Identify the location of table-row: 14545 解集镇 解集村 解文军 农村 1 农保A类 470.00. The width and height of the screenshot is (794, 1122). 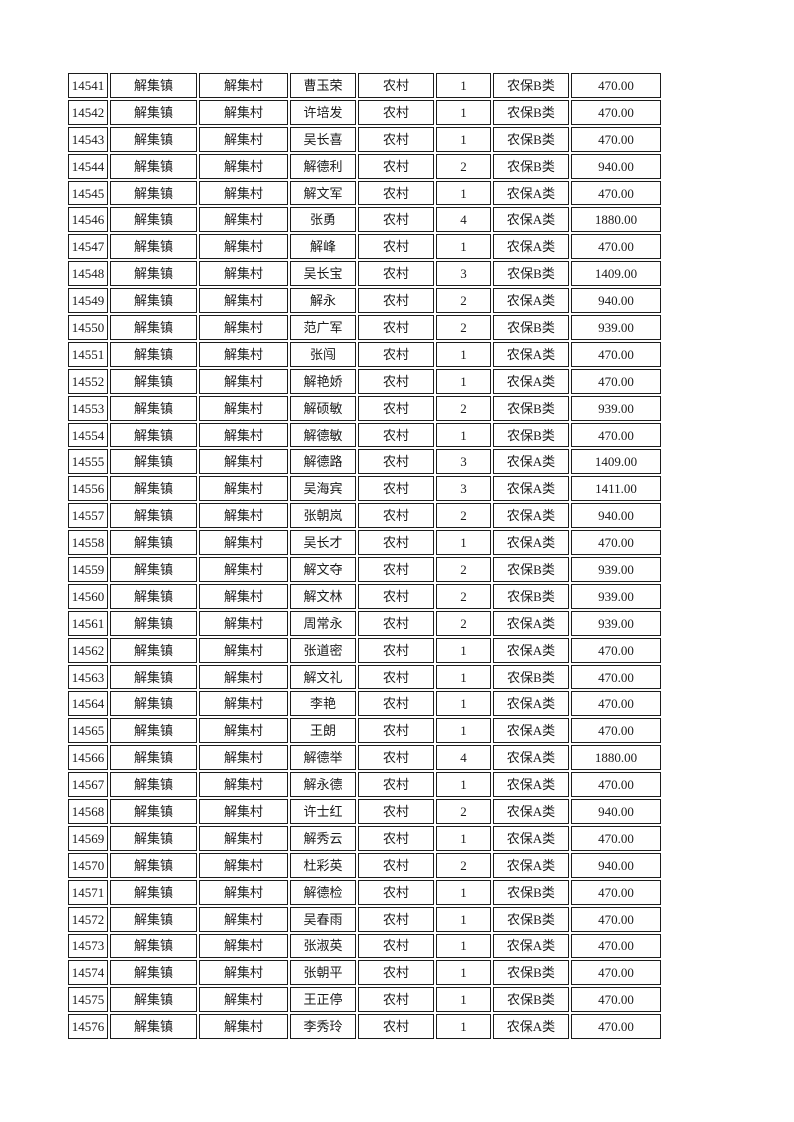
(364, 193).